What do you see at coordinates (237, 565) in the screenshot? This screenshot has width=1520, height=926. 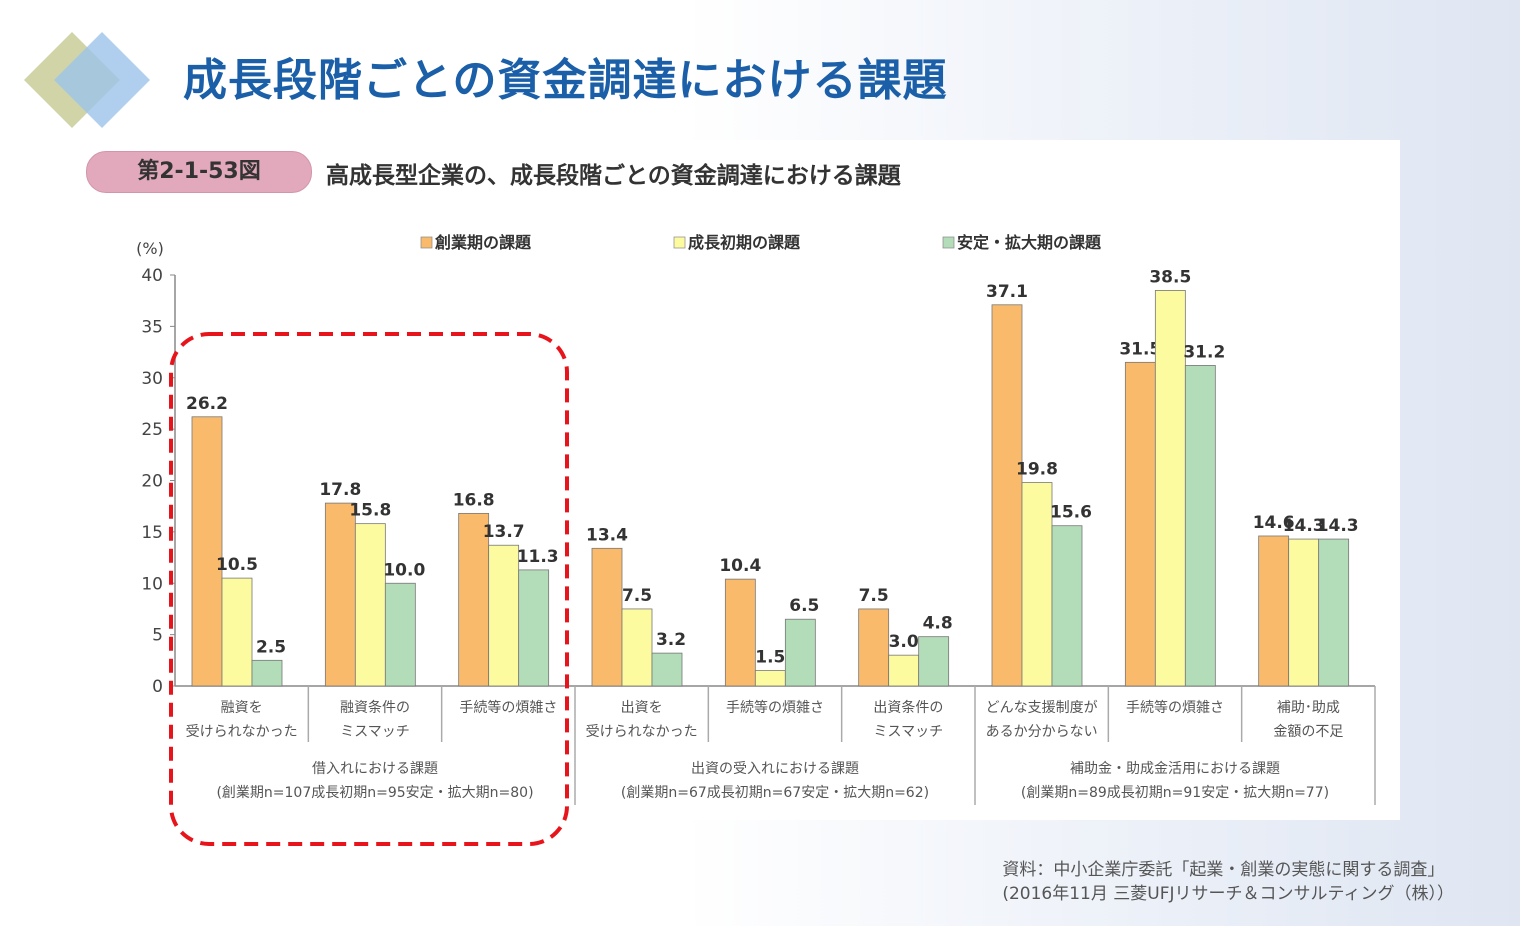 I see `data-label: 10.5` at bounding box center [237, 565].